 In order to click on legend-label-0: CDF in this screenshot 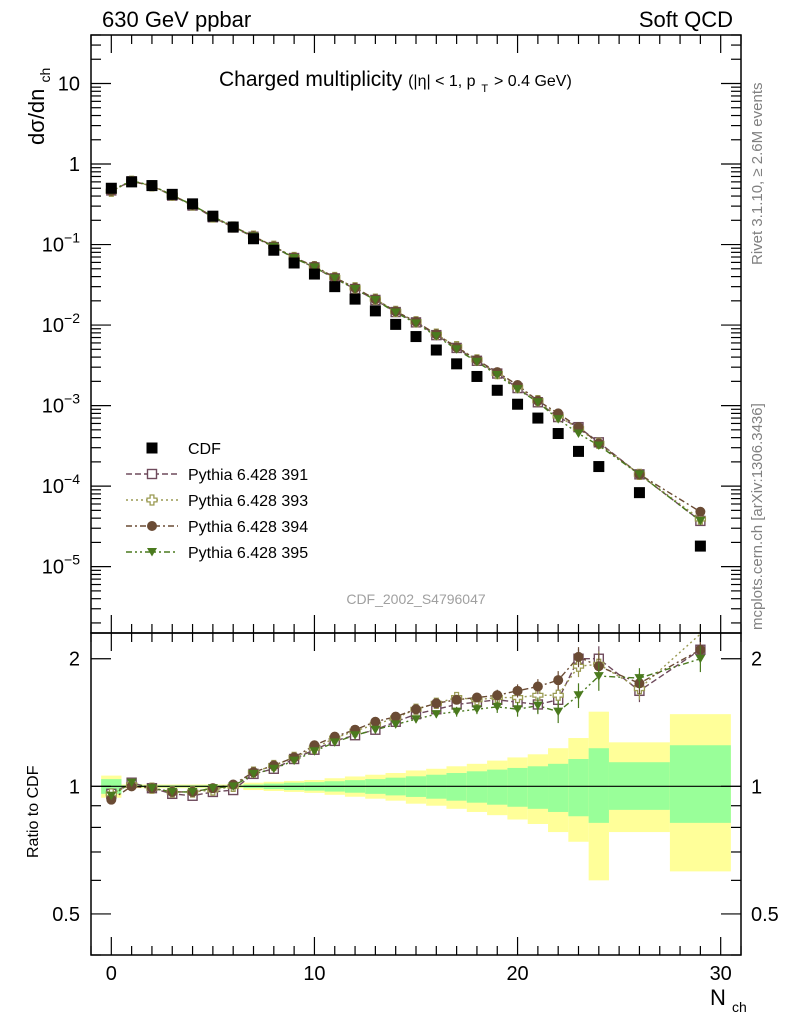, I will do `click(204, 449)`.